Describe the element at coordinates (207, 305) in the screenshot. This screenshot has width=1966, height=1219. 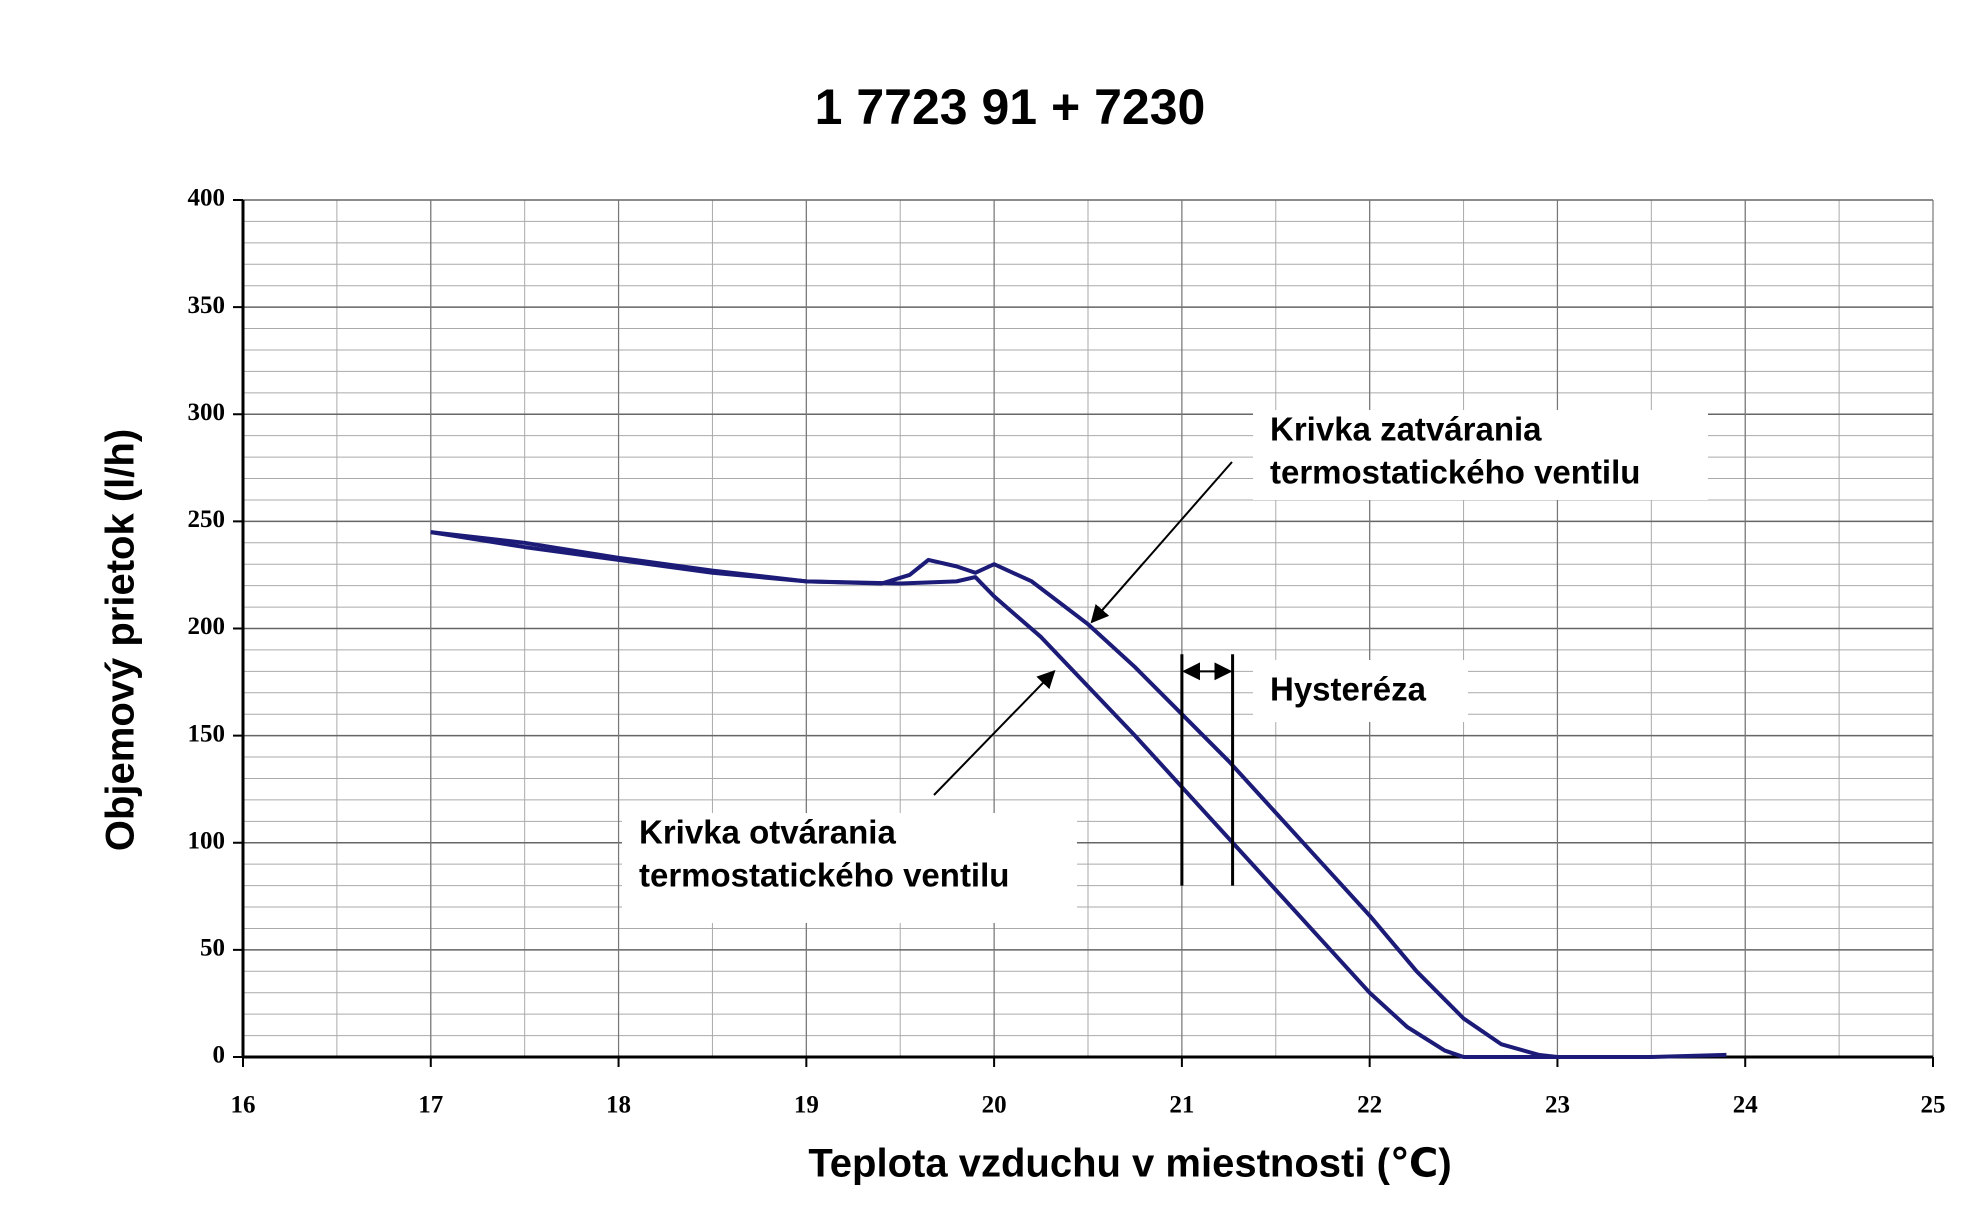
I see `y-tick-label: 350` at that location.